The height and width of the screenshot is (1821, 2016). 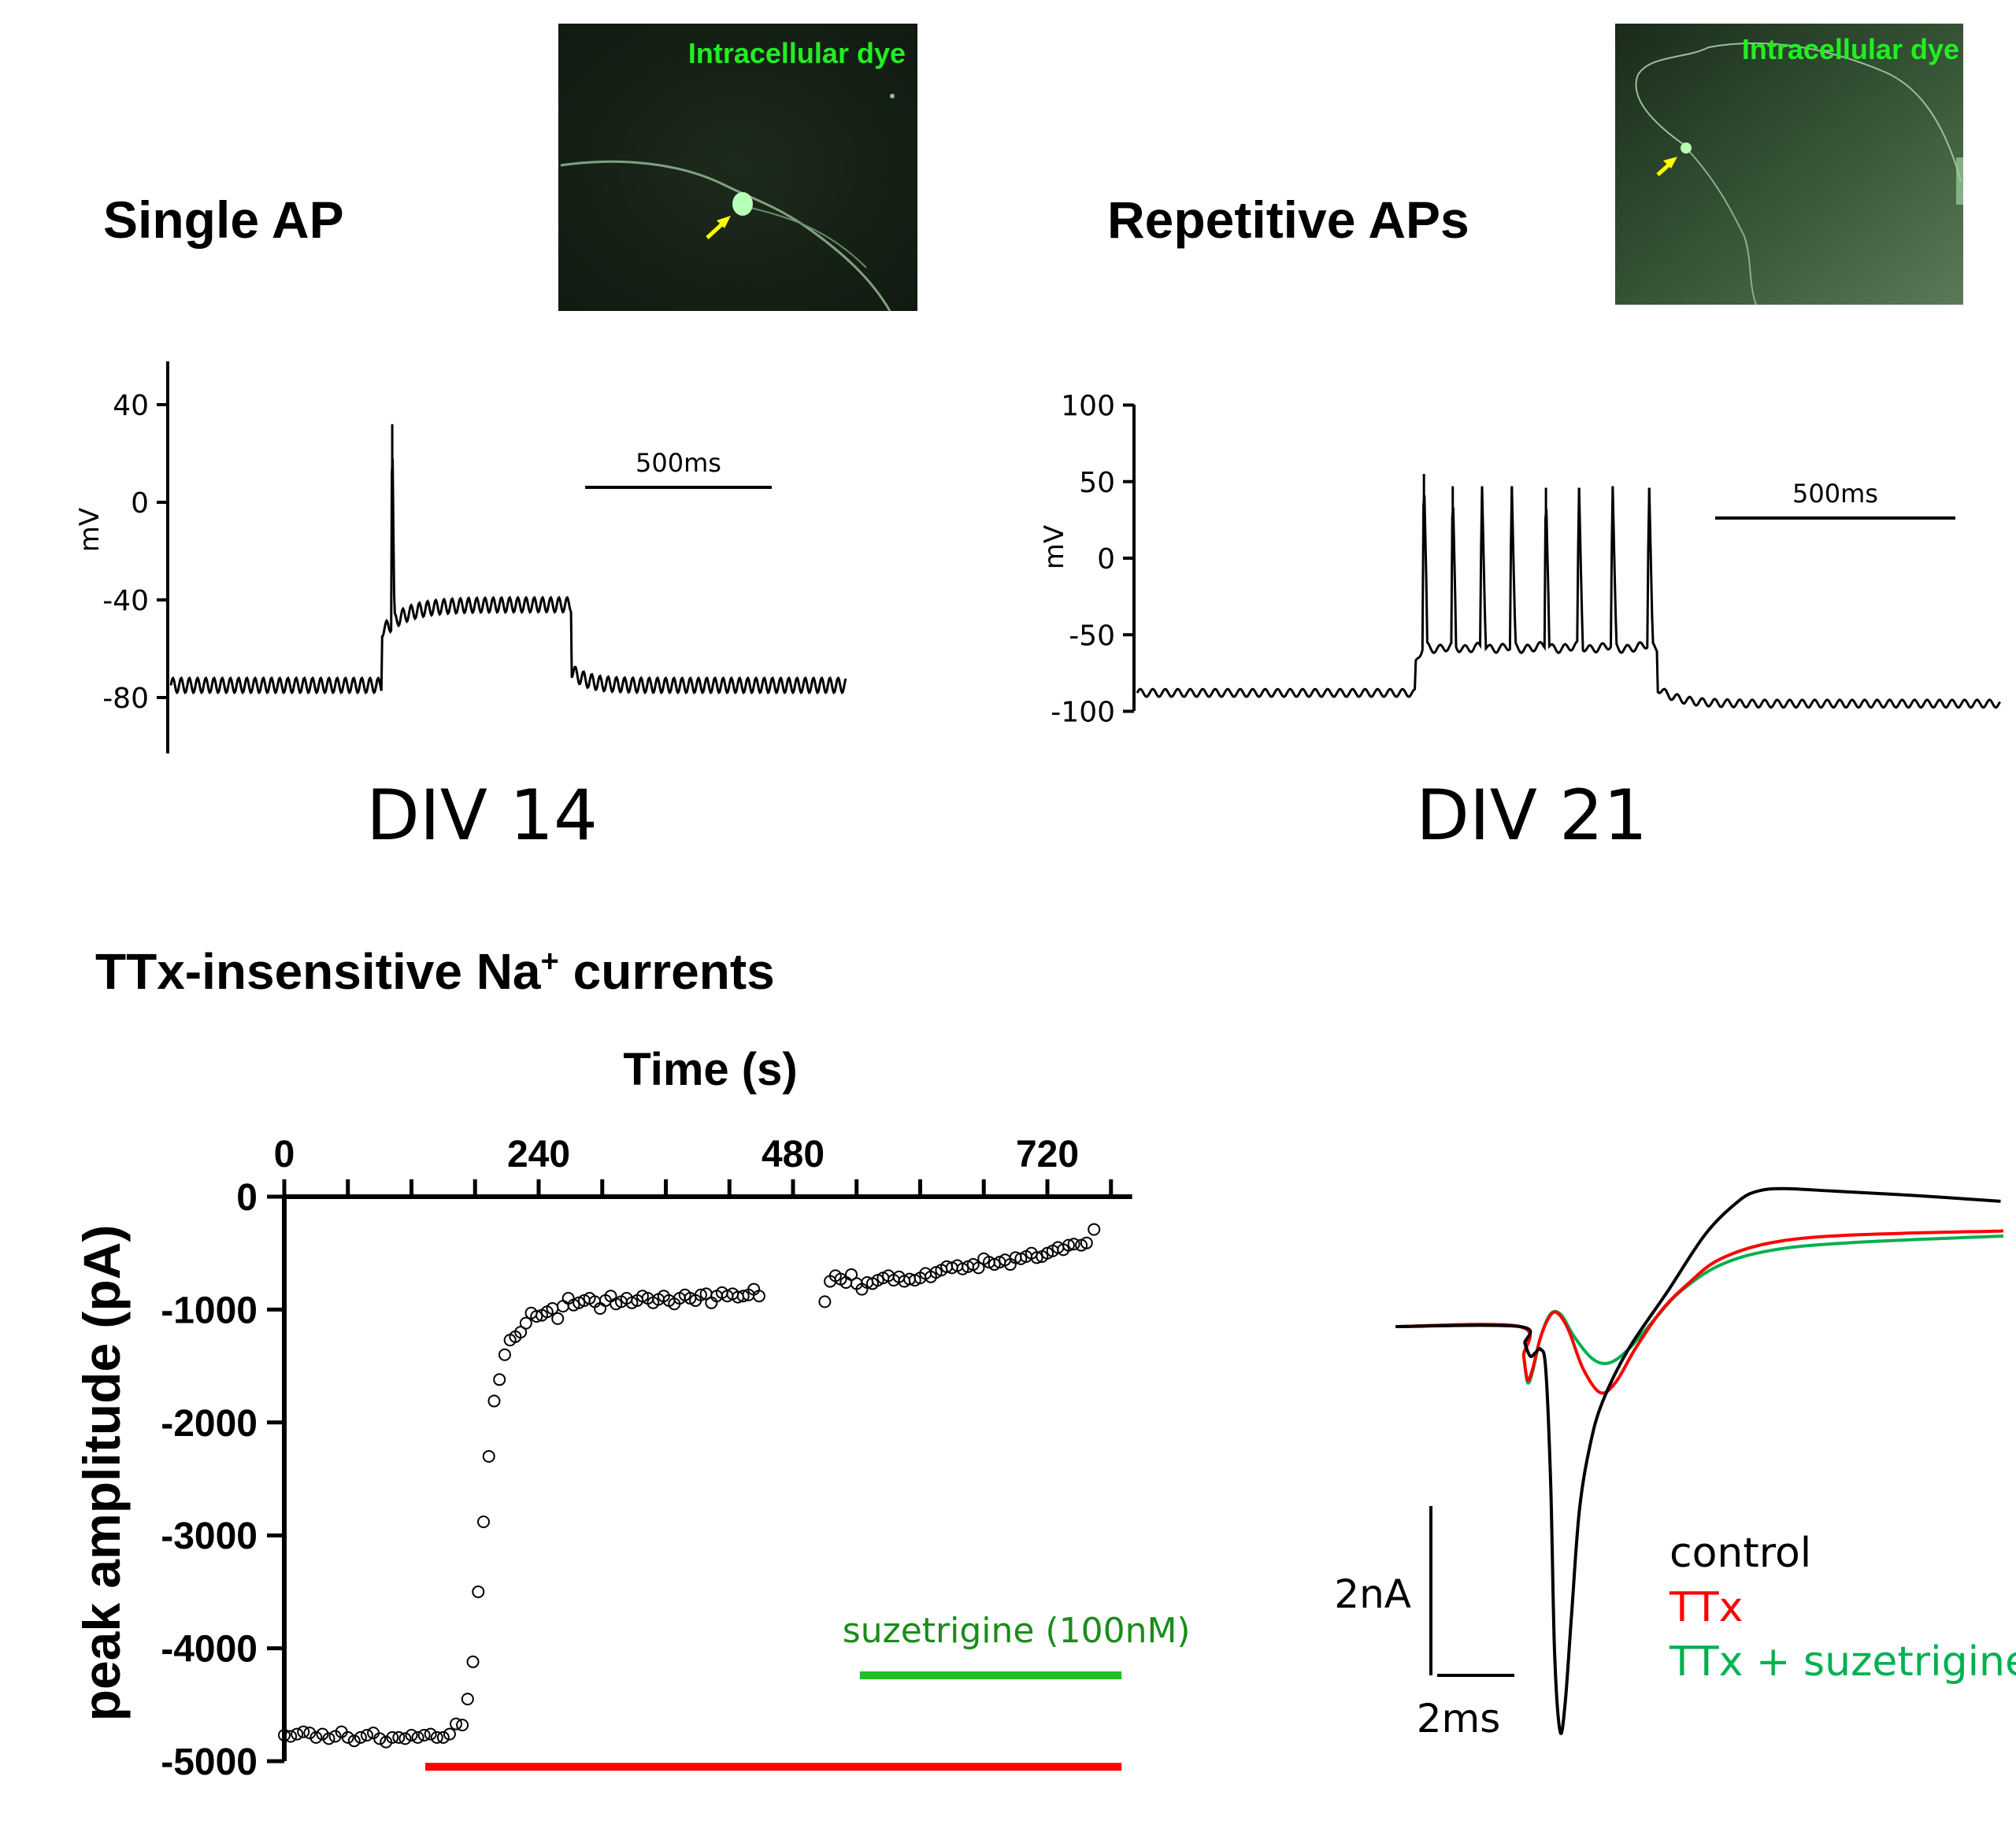 What do you see at coordinates (223, 220) in the screenshot?
I see `panel-title: Single AP` at bounding box center [223, 220].